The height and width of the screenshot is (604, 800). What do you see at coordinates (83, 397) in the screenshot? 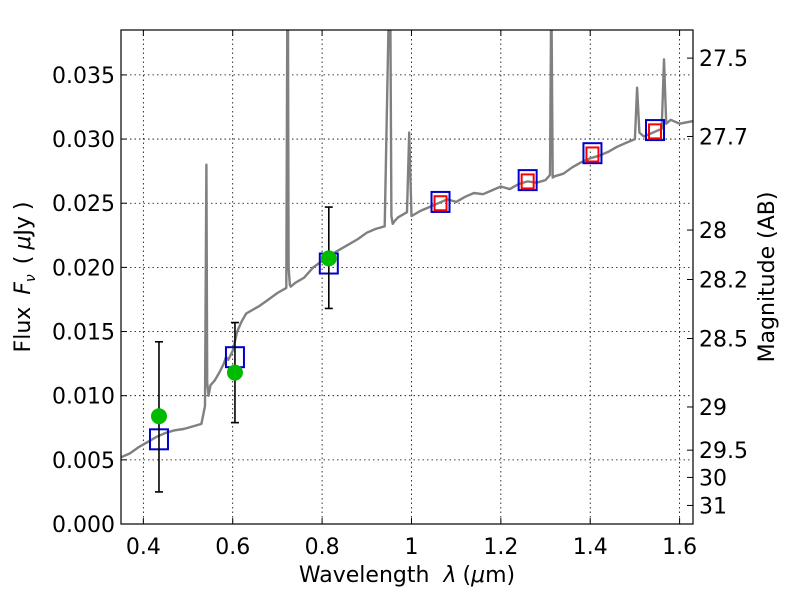
I see `y-tick-label: 0.010` at bounding box center [83, 397].